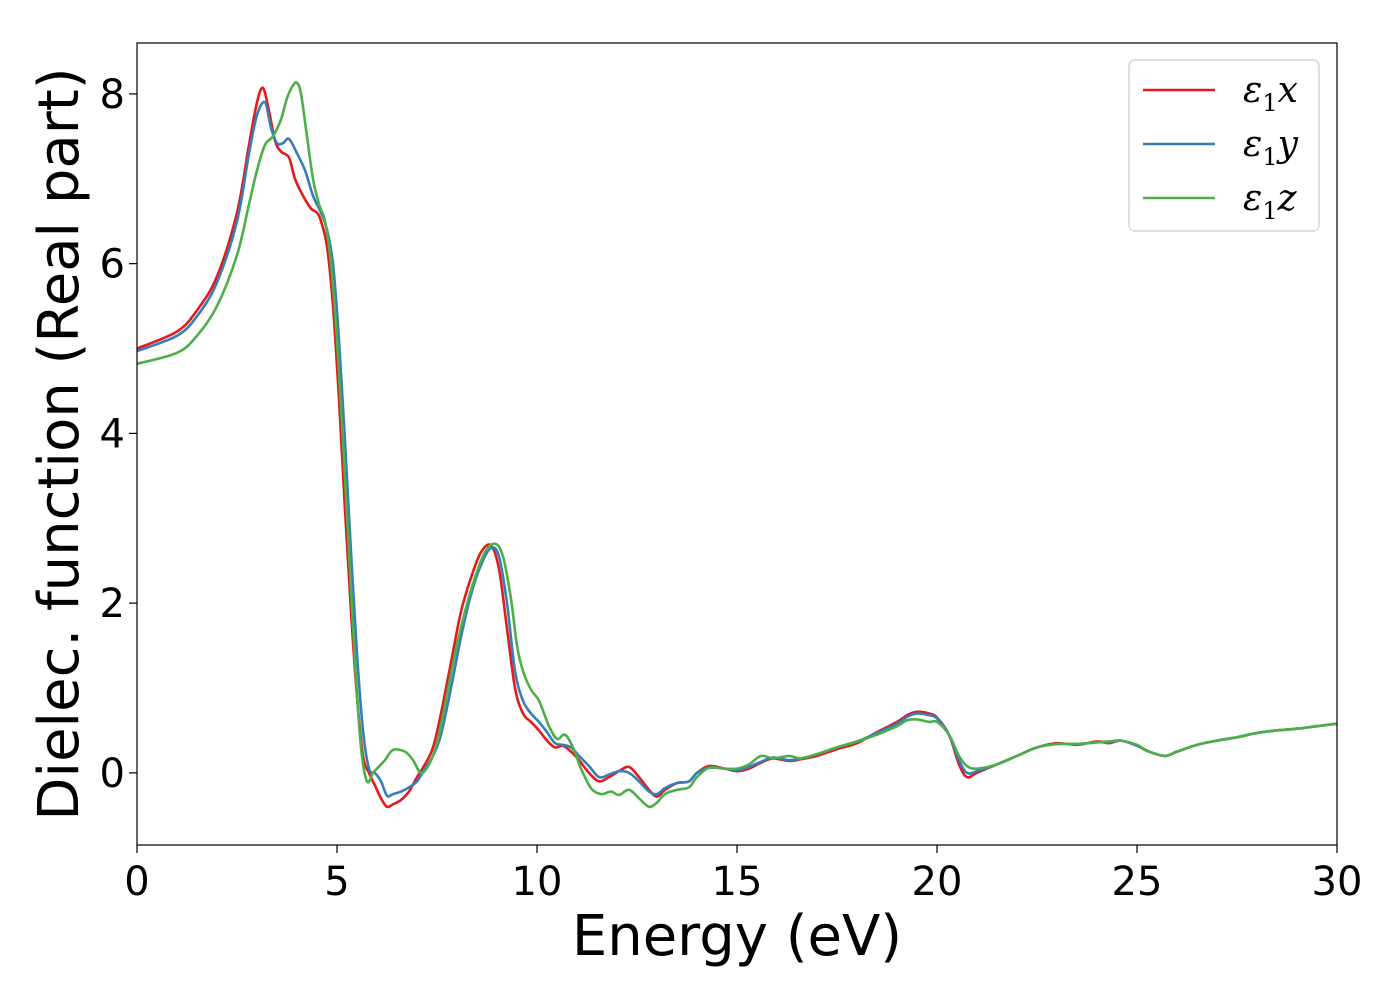 The width and height of the screenshot is (1400, 1000). What do you see at coordinates (537, 882) in the screenshot?
I see `x-tick-label: 10` at bounding box center [537, 882].